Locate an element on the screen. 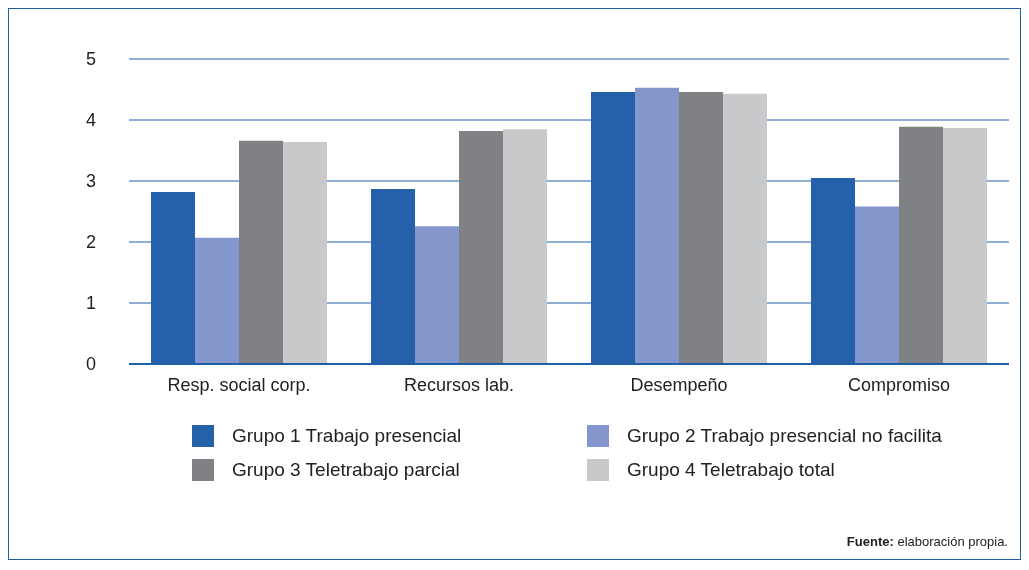 The width and height of the screenshot is (1029, 570). y-tick-label: 4 is located at coordinates (90, 120).